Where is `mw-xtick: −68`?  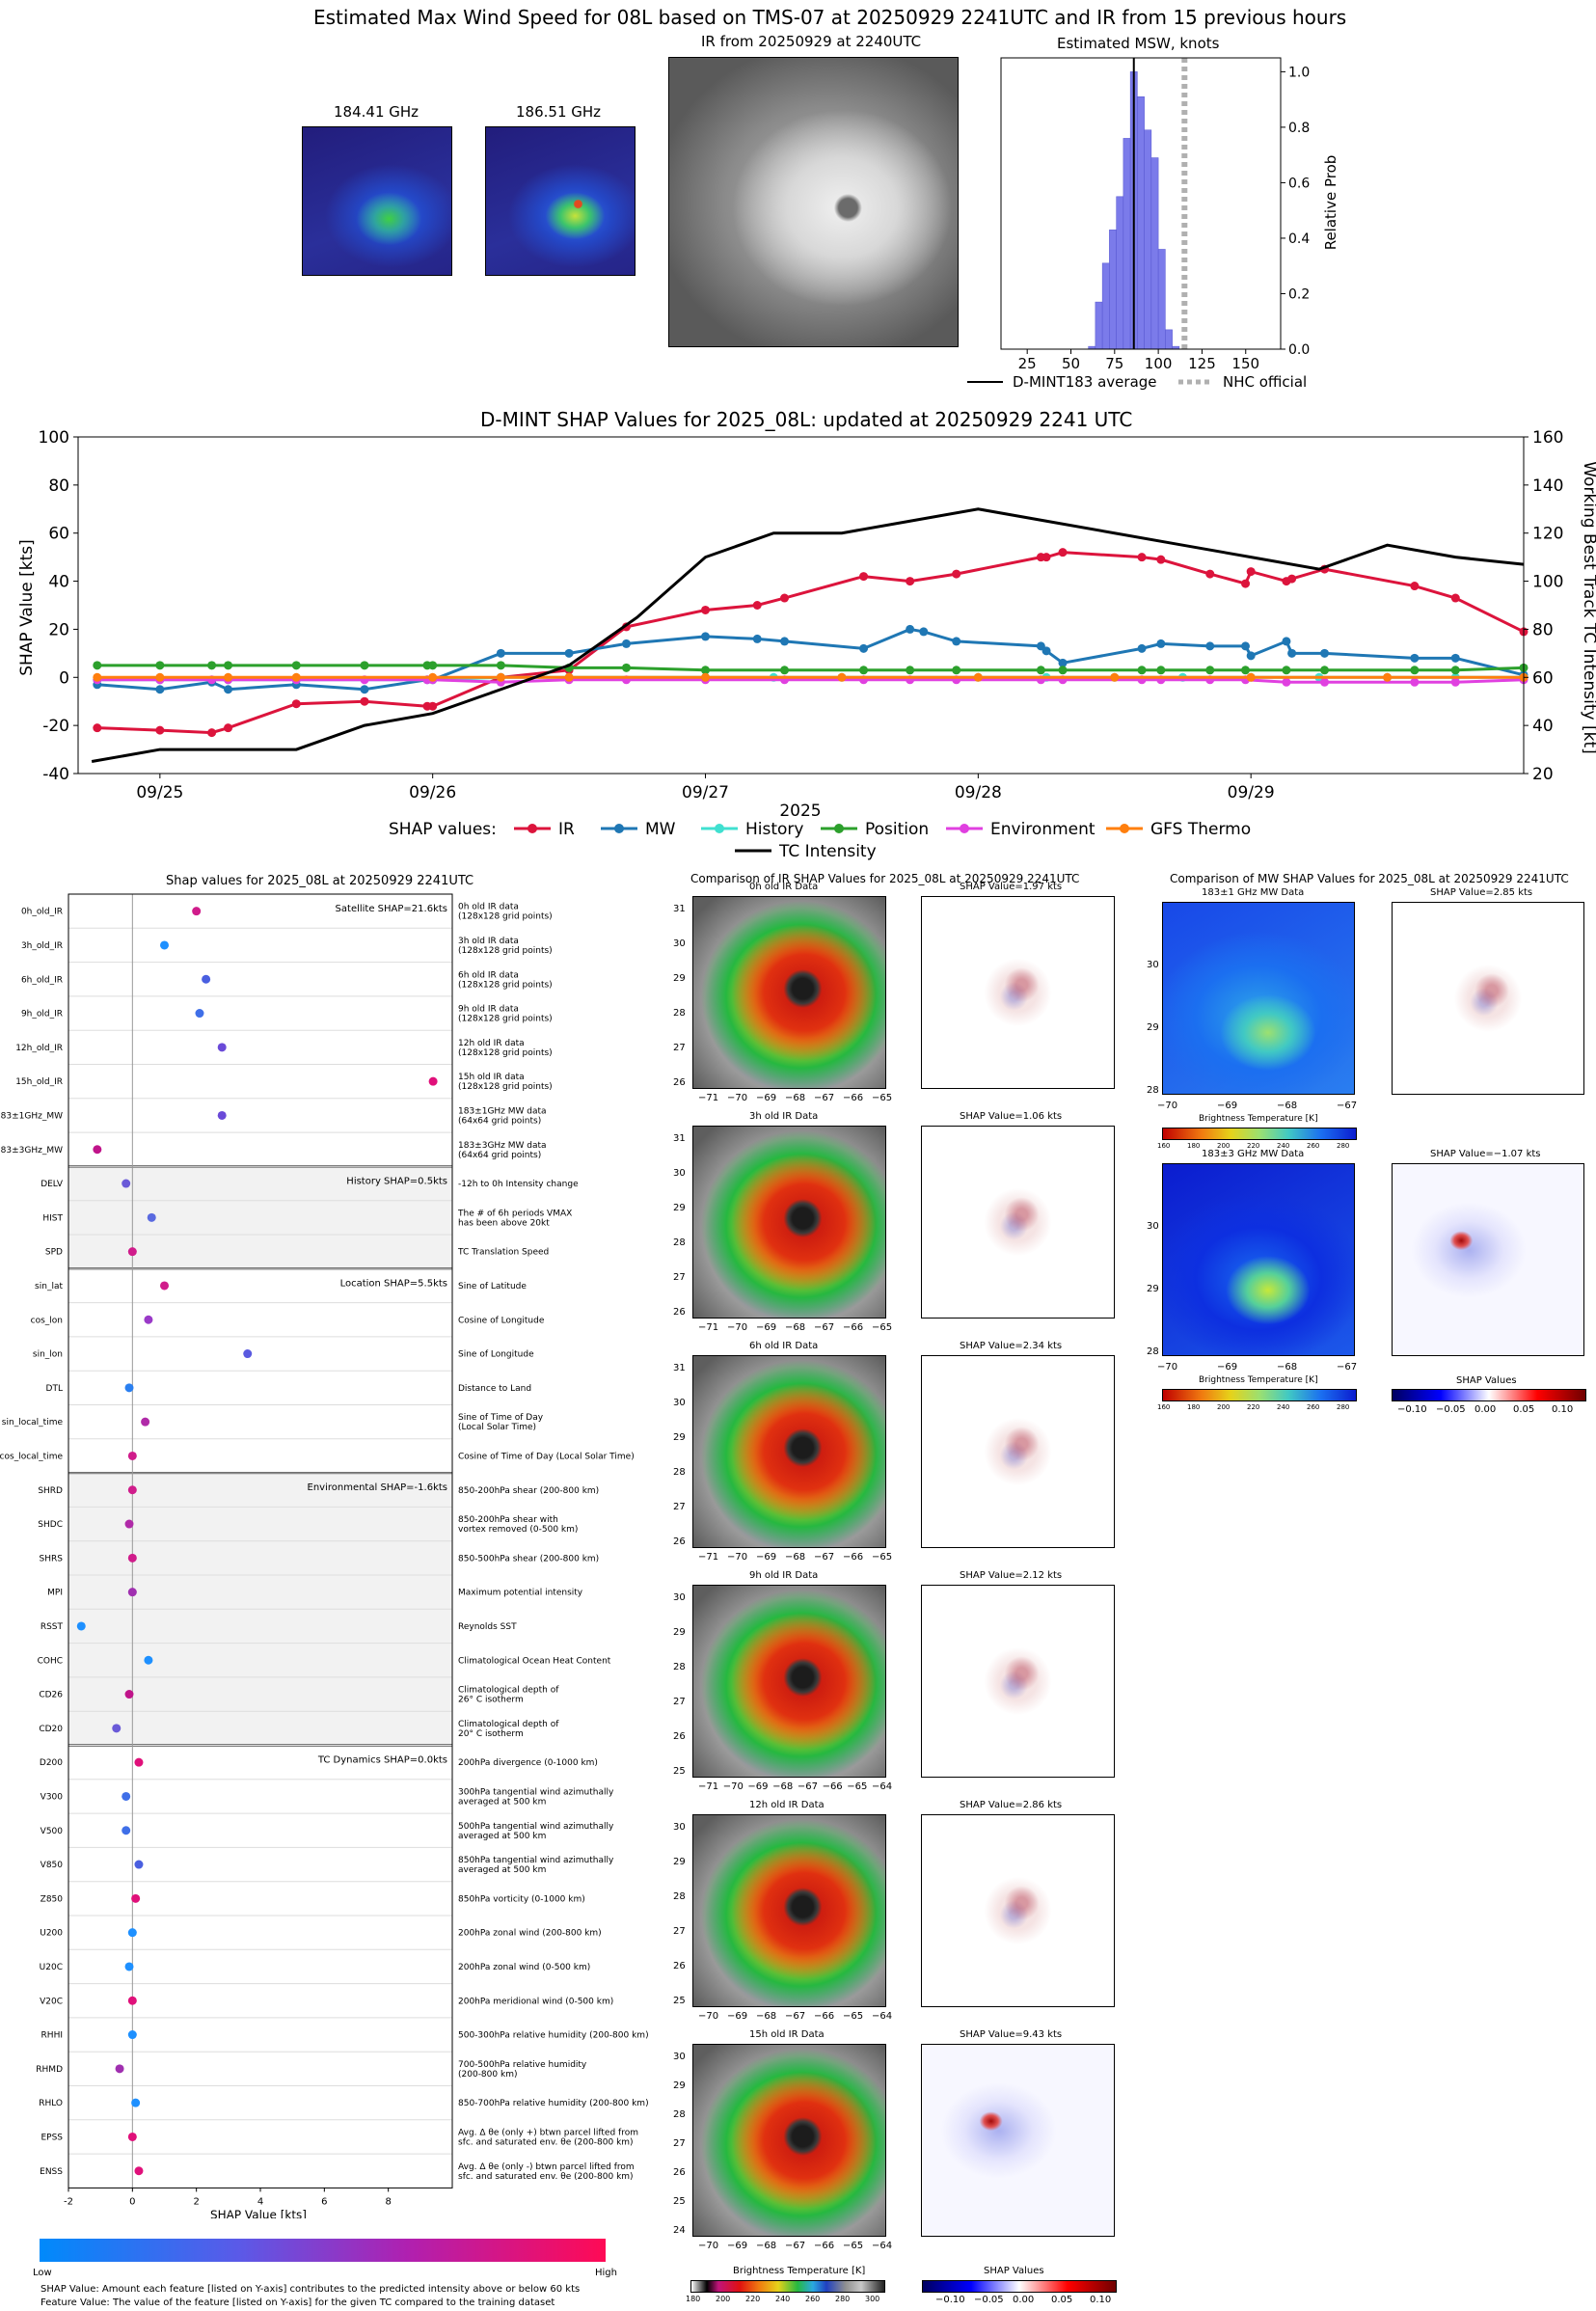
mw-xtick: −68 is located at coordinates (1287, 1367).